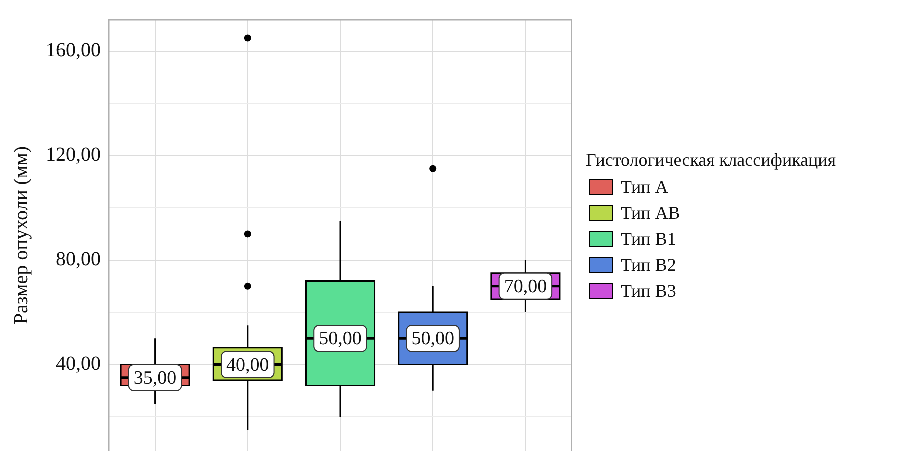  What do you see at coordinates (78, 364) in the screenshot?
I see `y-tick-label: 40,00` at bounding box center [78, 364].